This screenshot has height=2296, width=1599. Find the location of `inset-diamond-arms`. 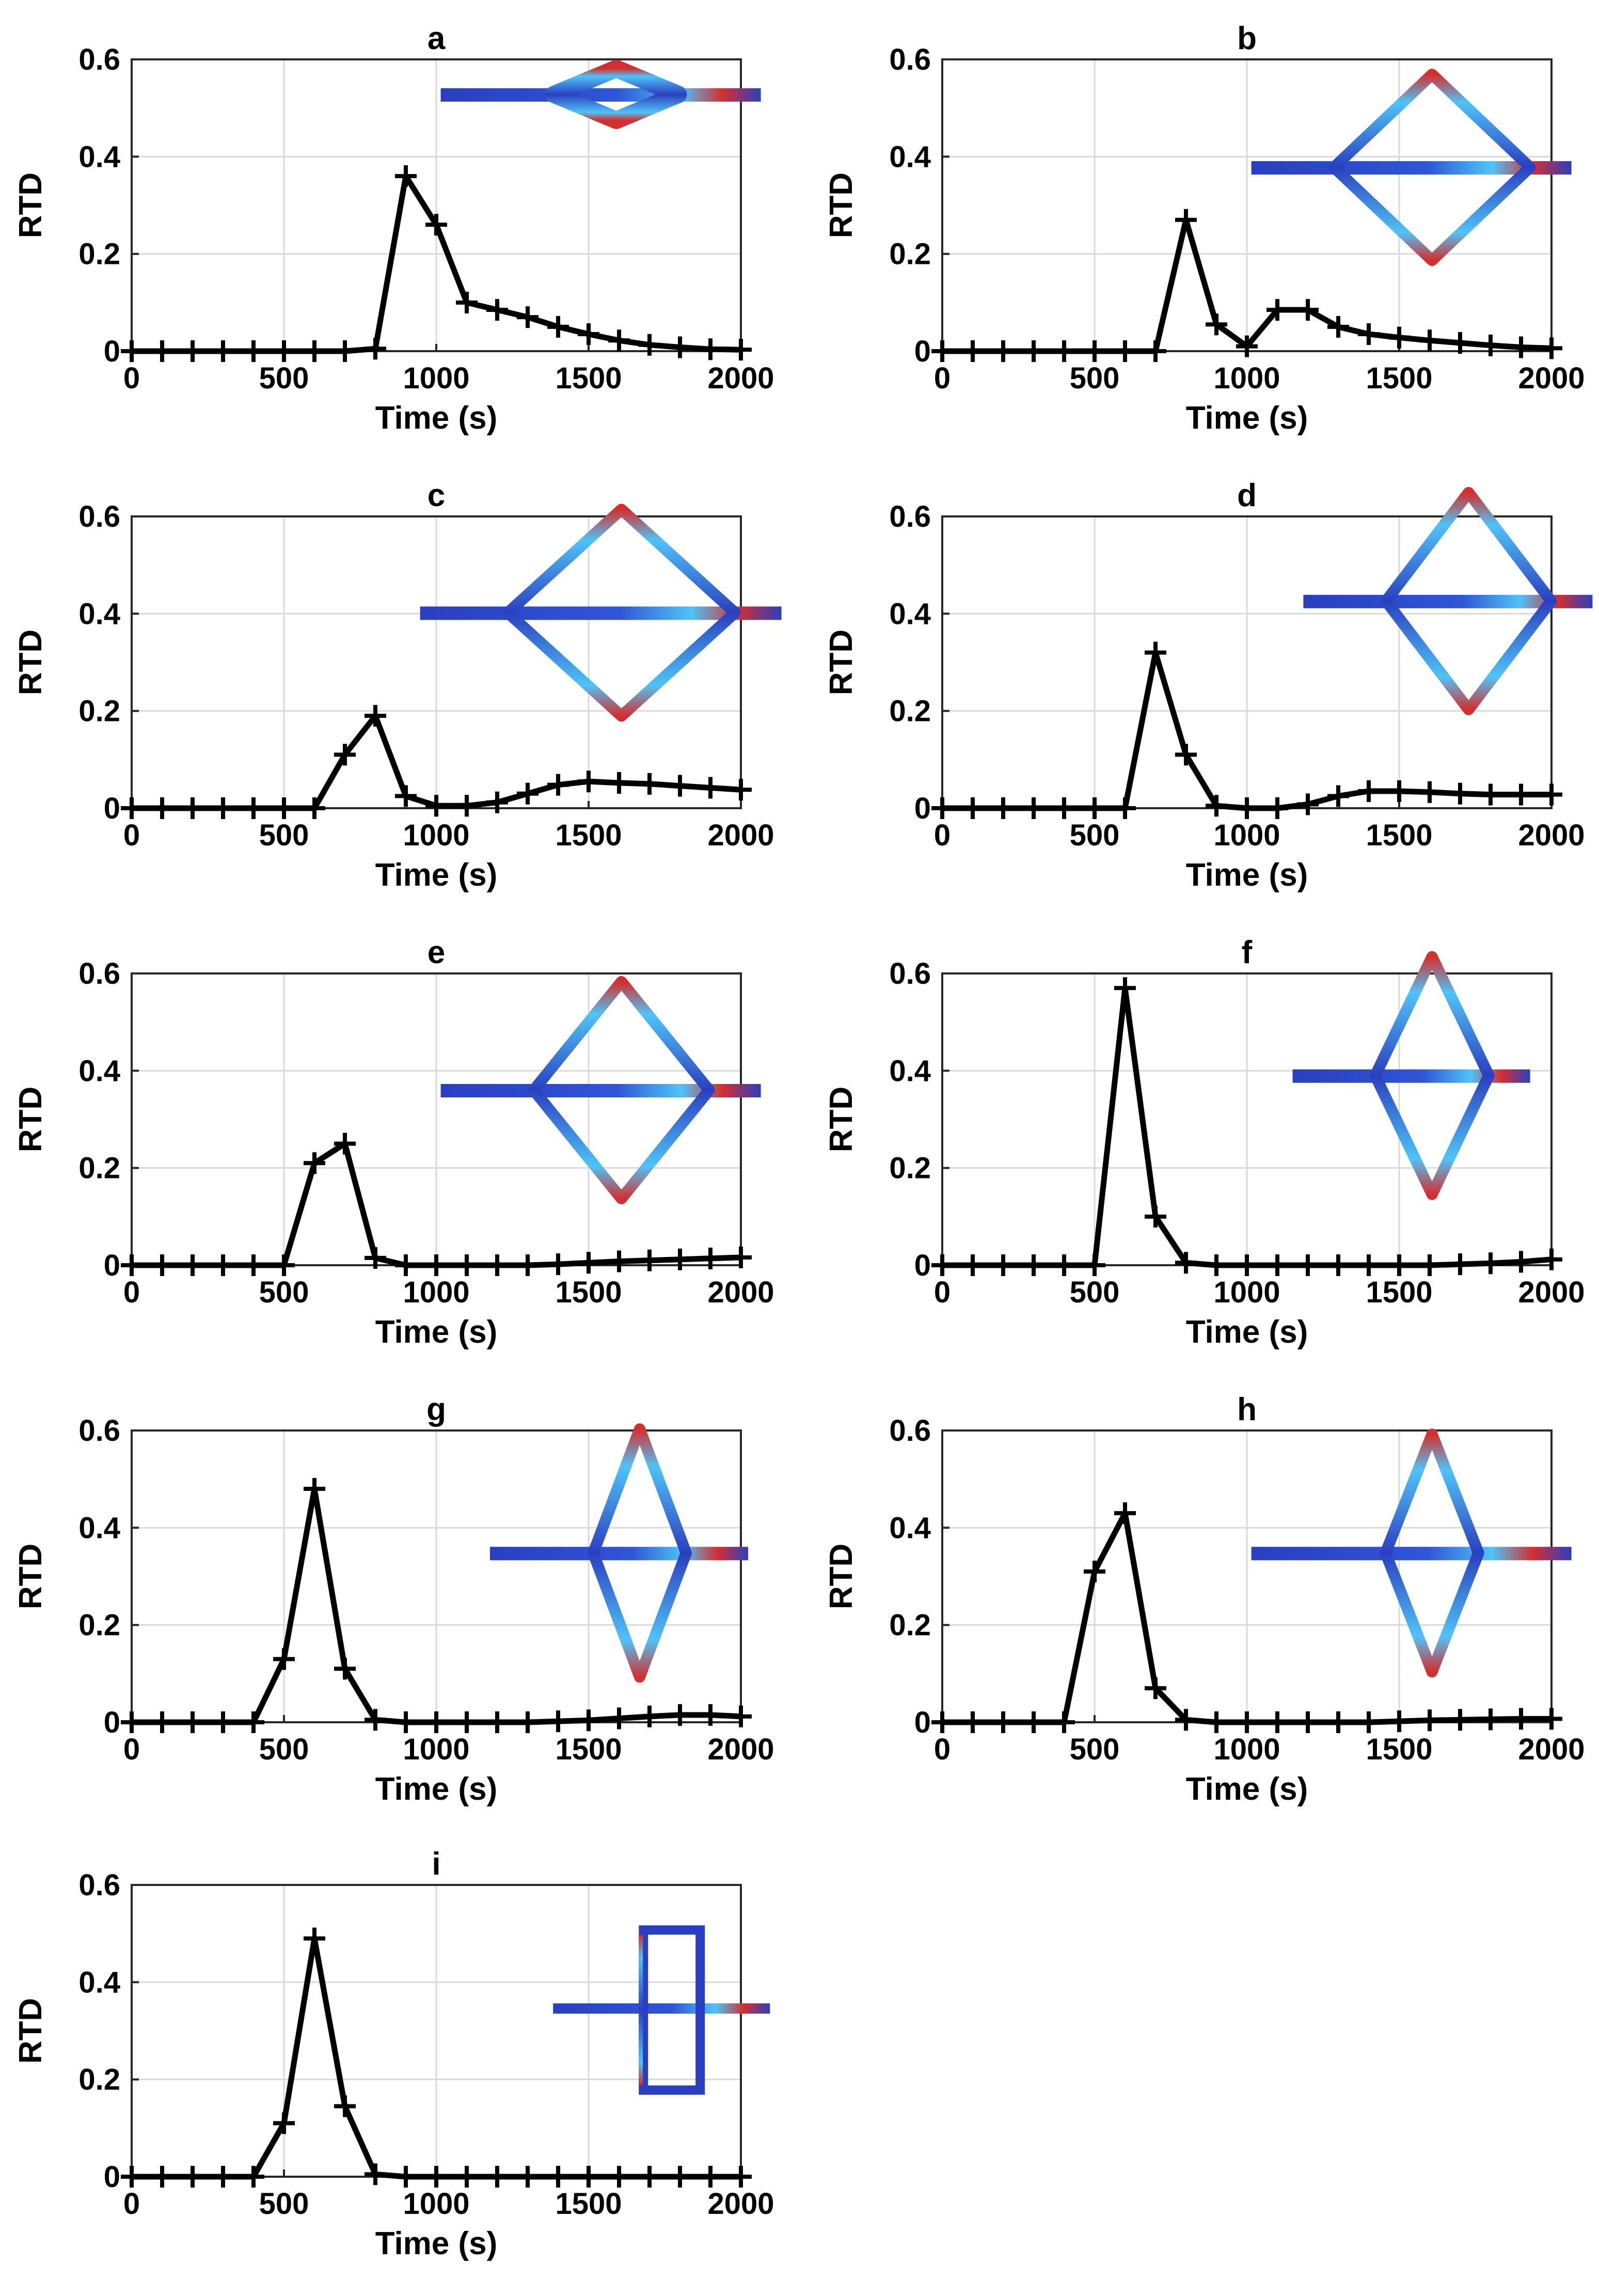

inset-diamond-arms is located at coordinates (1432, 167).